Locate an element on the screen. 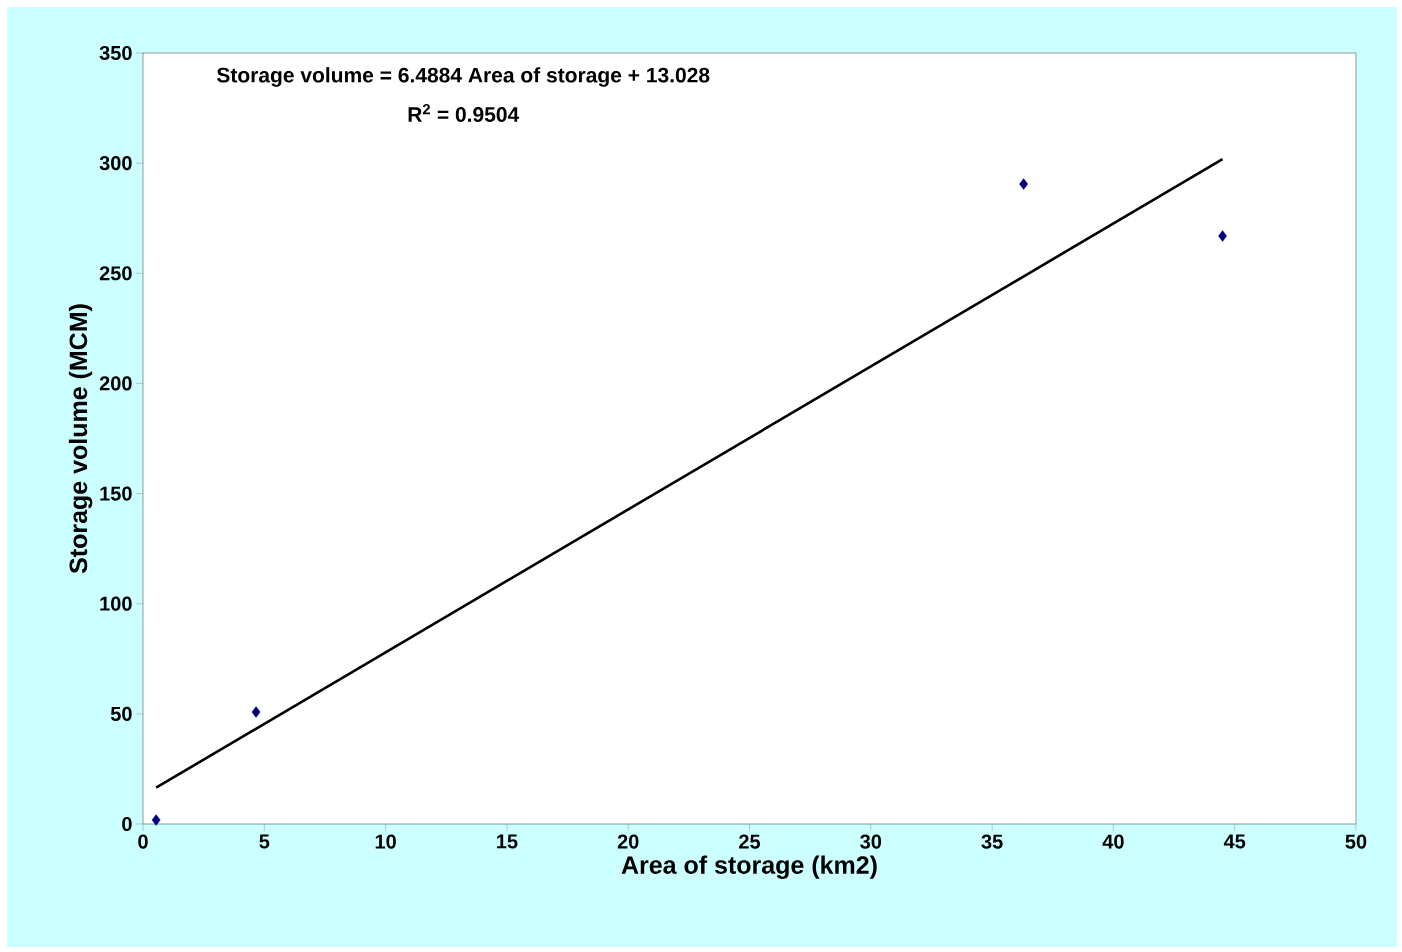 The width and height of the screenshot is (1402, 952). x-tick-label: 5 is located at coordinates (264, 841).